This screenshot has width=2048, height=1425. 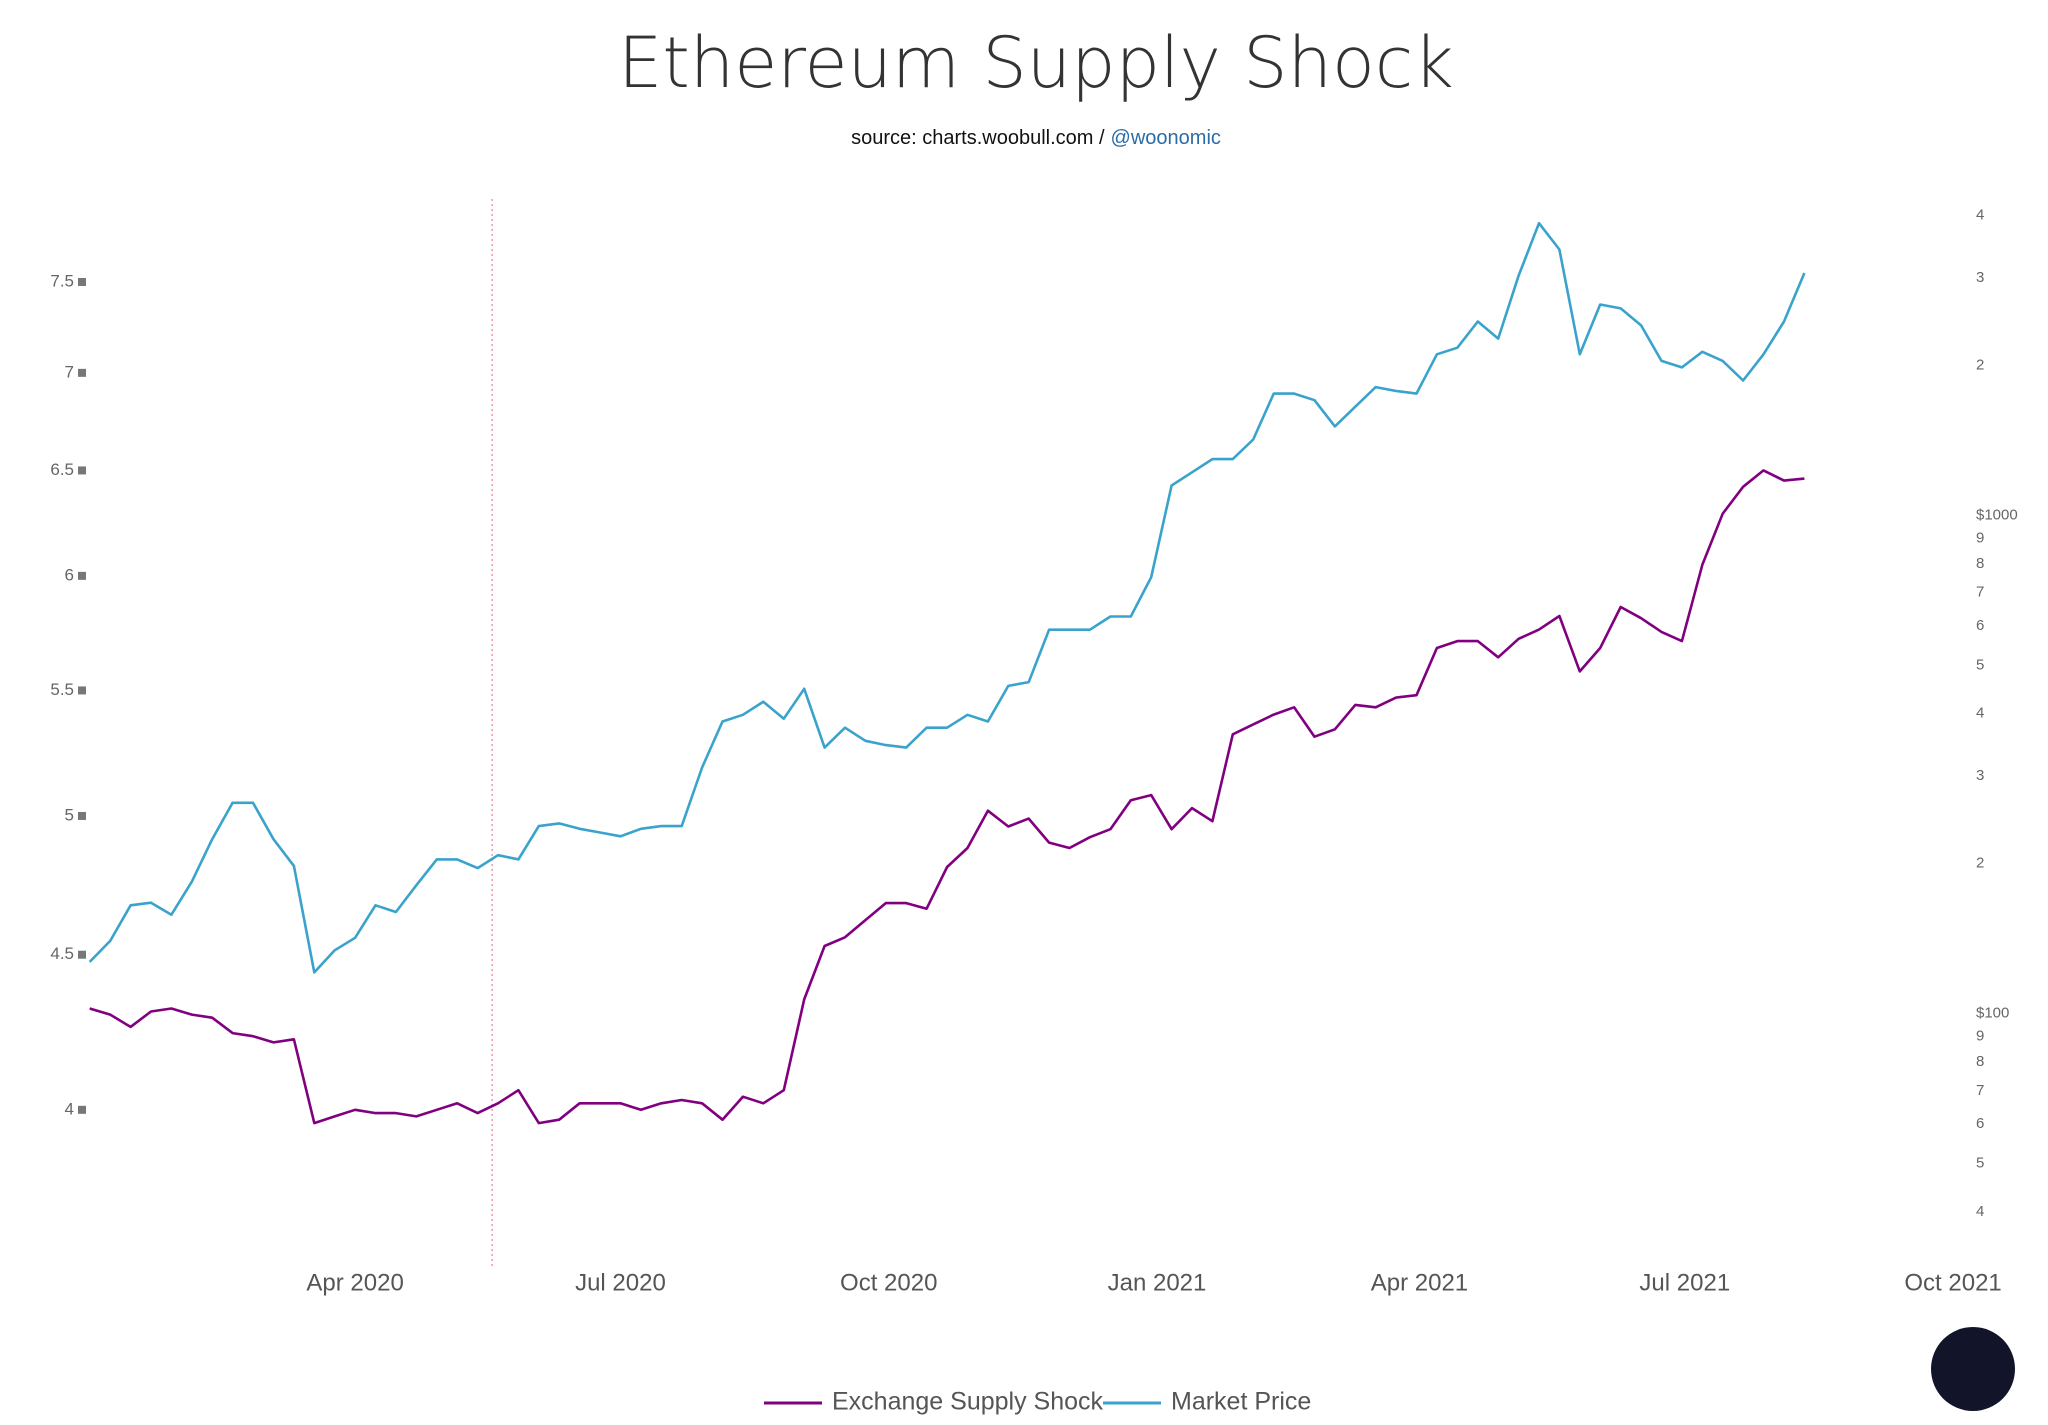 What do you see at coordinates (888, 1282) in the screenshot?
I see `x-tick-label: Oct 2020` at bounding box center [888, 1282].